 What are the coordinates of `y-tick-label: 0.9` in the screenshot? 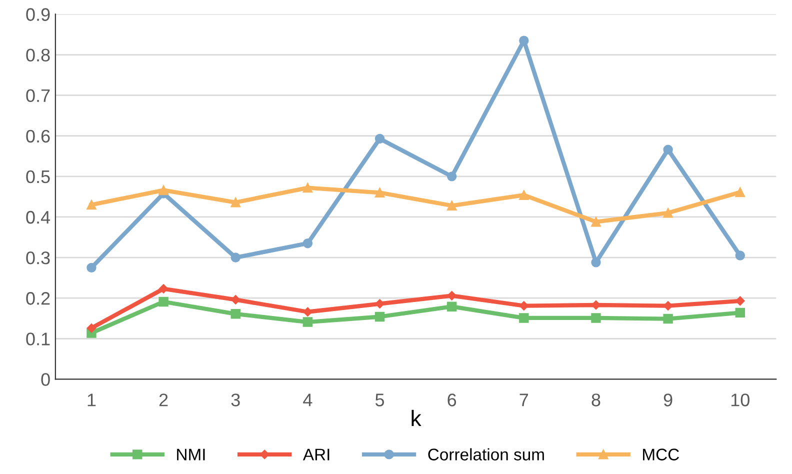 It's located at (38, 14).